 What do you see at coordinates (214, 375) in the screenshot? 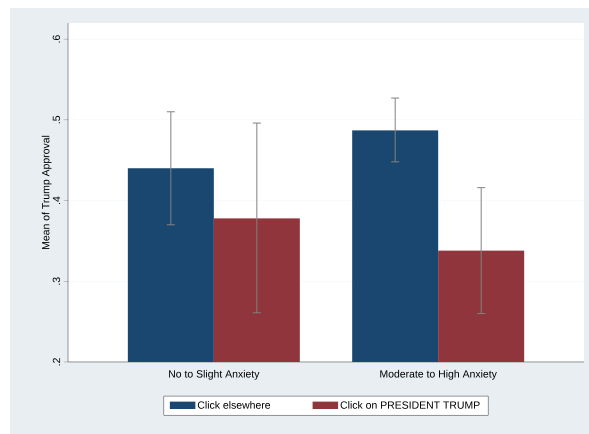
I see `x-tick-label: No to Slight Anxiety` at bounding box center [214, 375].